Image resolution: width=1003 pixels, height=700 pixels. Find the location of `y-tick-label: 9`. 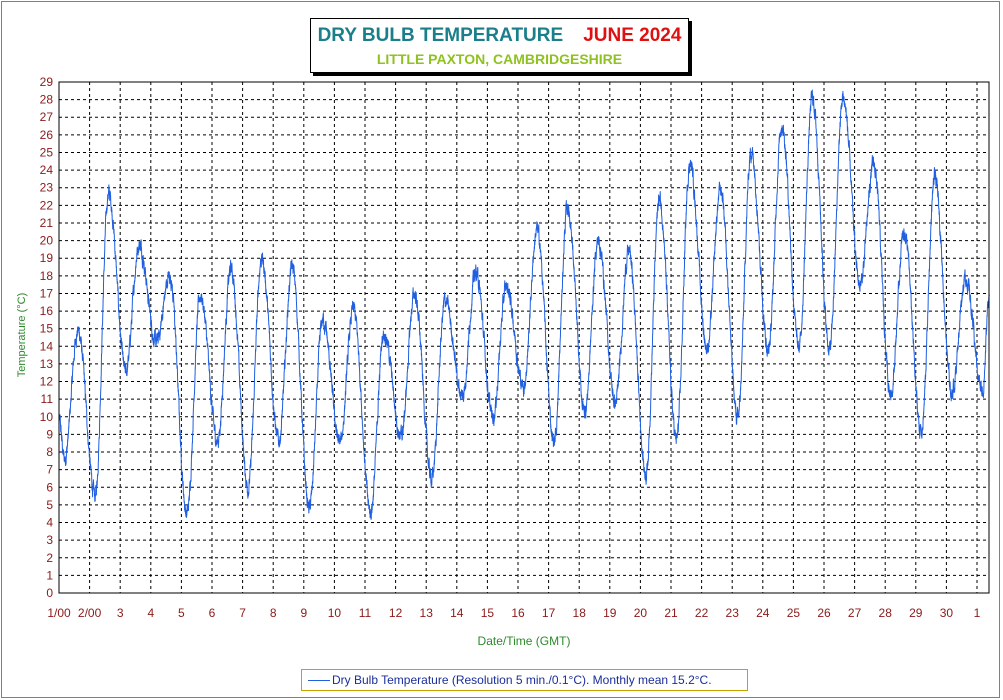

y-tick-label: 9 is located at coordinates (49, 434).